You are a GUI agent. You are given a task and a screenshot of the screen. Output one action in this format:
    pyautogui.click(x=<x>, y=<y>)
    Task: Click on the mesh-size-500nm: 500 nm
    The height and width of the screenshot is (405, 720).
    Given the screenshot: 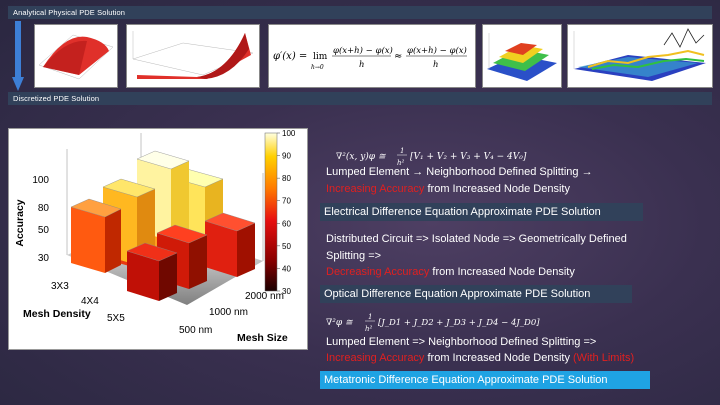 What is the action you would take?
    pyautogui.click(x=195, y=330)
    